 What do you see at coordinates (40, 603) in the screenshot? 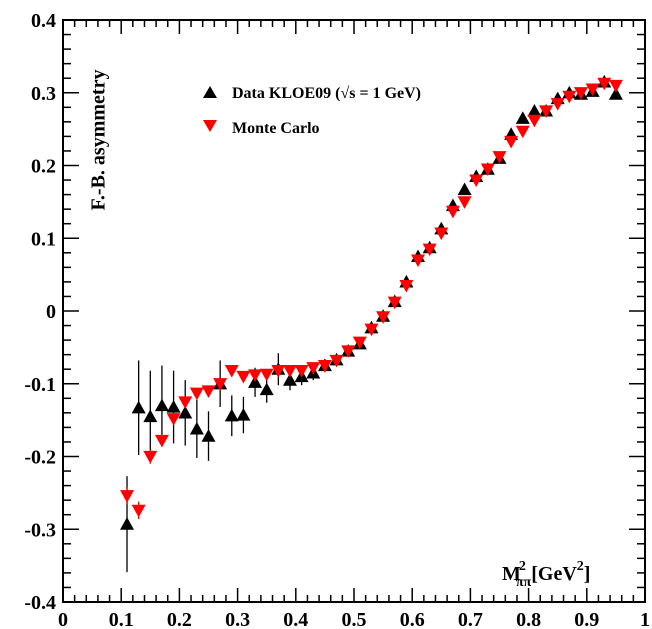
I see `y-tick-label: -0.4` at bounding box center [40, 603].